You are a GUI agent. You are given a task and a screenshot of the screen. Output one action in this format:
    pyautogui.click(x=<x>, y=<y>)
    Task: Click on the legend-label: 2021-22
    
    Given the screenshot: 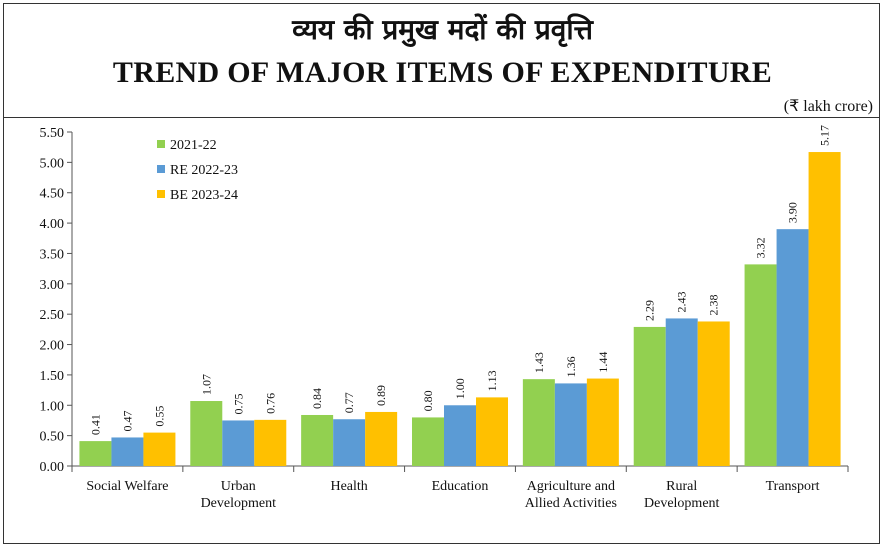 What is the action you would take?
    pyautogui.click(x=193, y=145)
    